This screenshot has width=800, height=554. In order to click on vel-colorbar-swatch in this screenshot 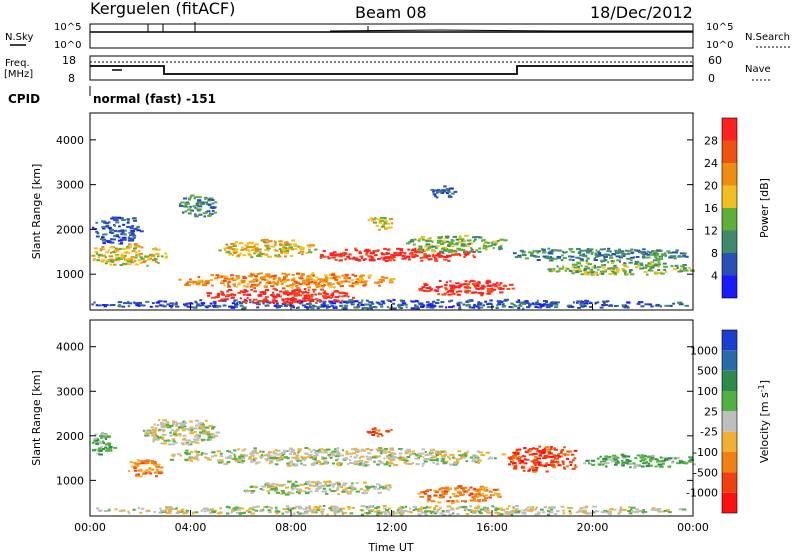, I will do `click(729, 340)`.